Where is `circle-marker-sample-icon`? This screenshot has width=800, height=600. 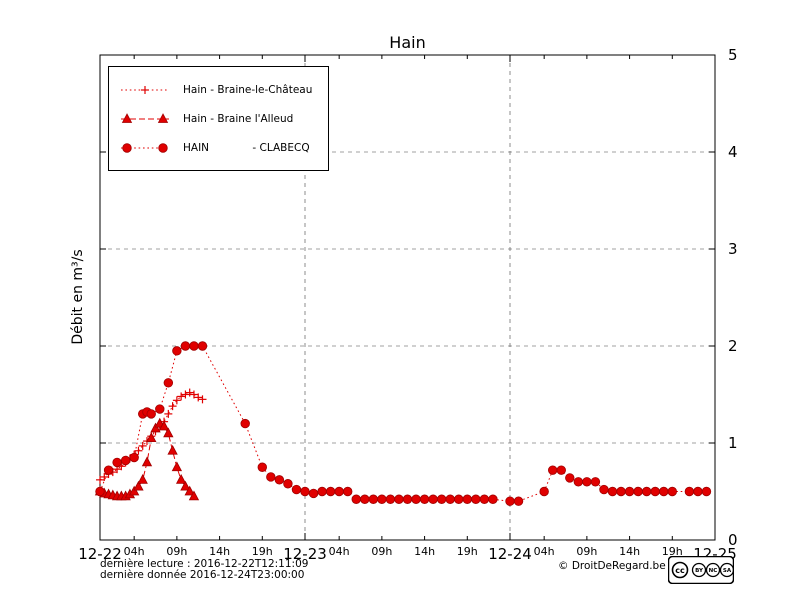
circle-marker-sample-icon is located at coordinates (145, 147).